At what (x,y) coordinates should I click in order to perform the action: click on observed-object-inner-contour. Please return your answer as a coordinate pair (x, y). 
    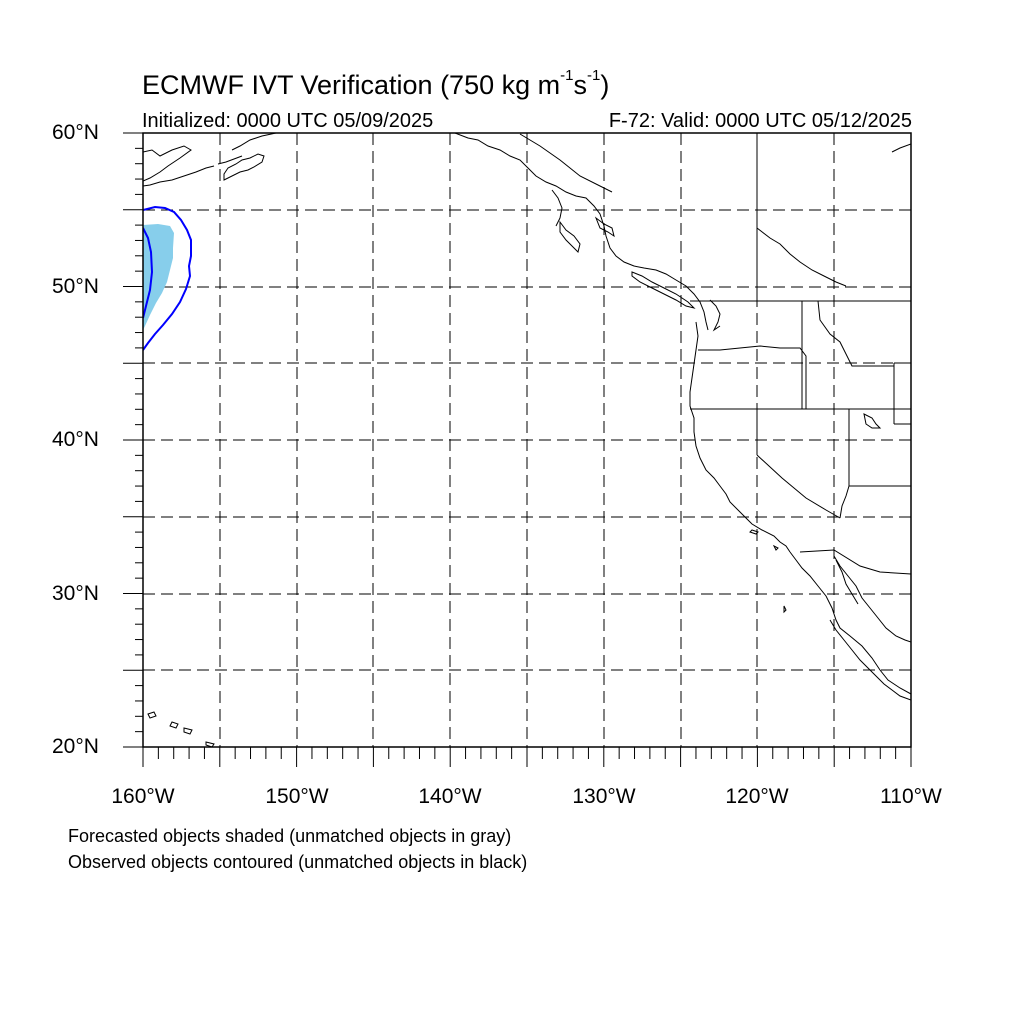
    Looking at the image, I should click on (148, 273).